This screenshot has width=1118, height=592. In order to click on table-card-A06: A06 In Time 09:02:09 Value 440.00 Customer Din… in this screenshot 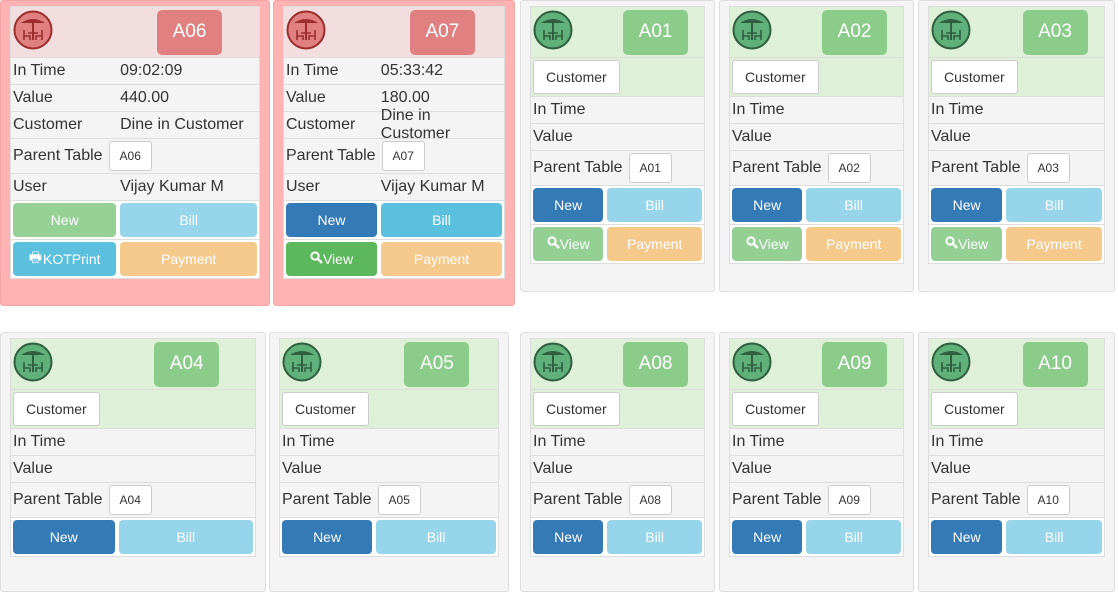, I will do `click(135, 153)`.